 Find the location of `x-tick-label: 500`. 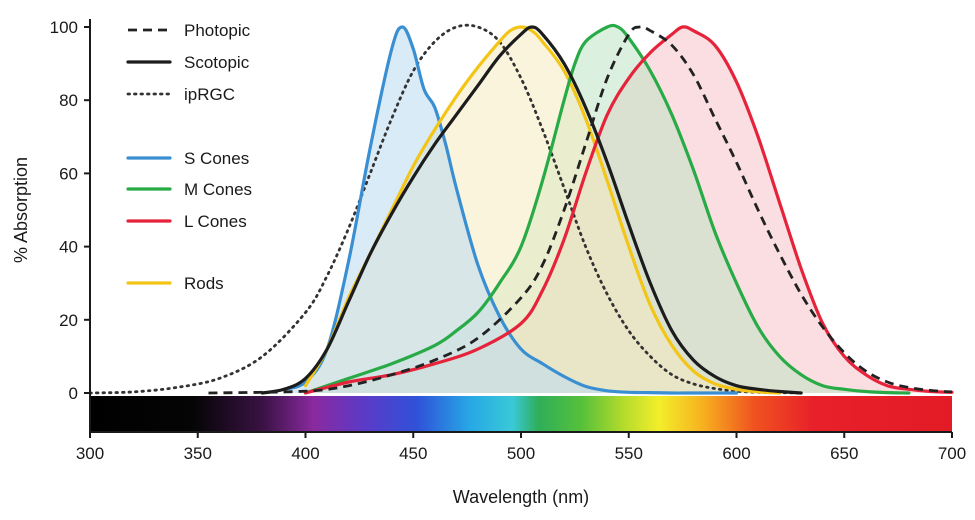

x-tick-label: 500 is located at coordinates (521, 453).